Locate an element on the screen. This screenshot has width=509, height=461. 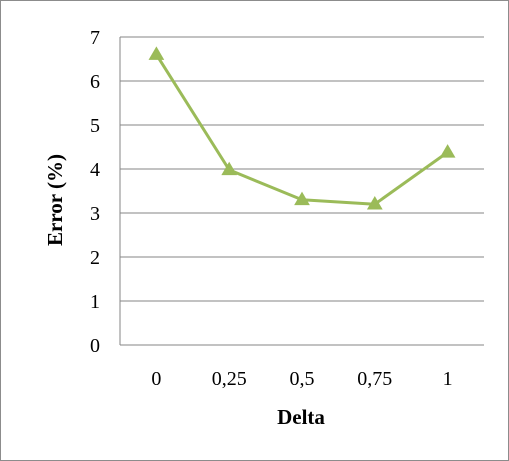
x-tick-label: 0,75 is located at coordinates (374, 379).